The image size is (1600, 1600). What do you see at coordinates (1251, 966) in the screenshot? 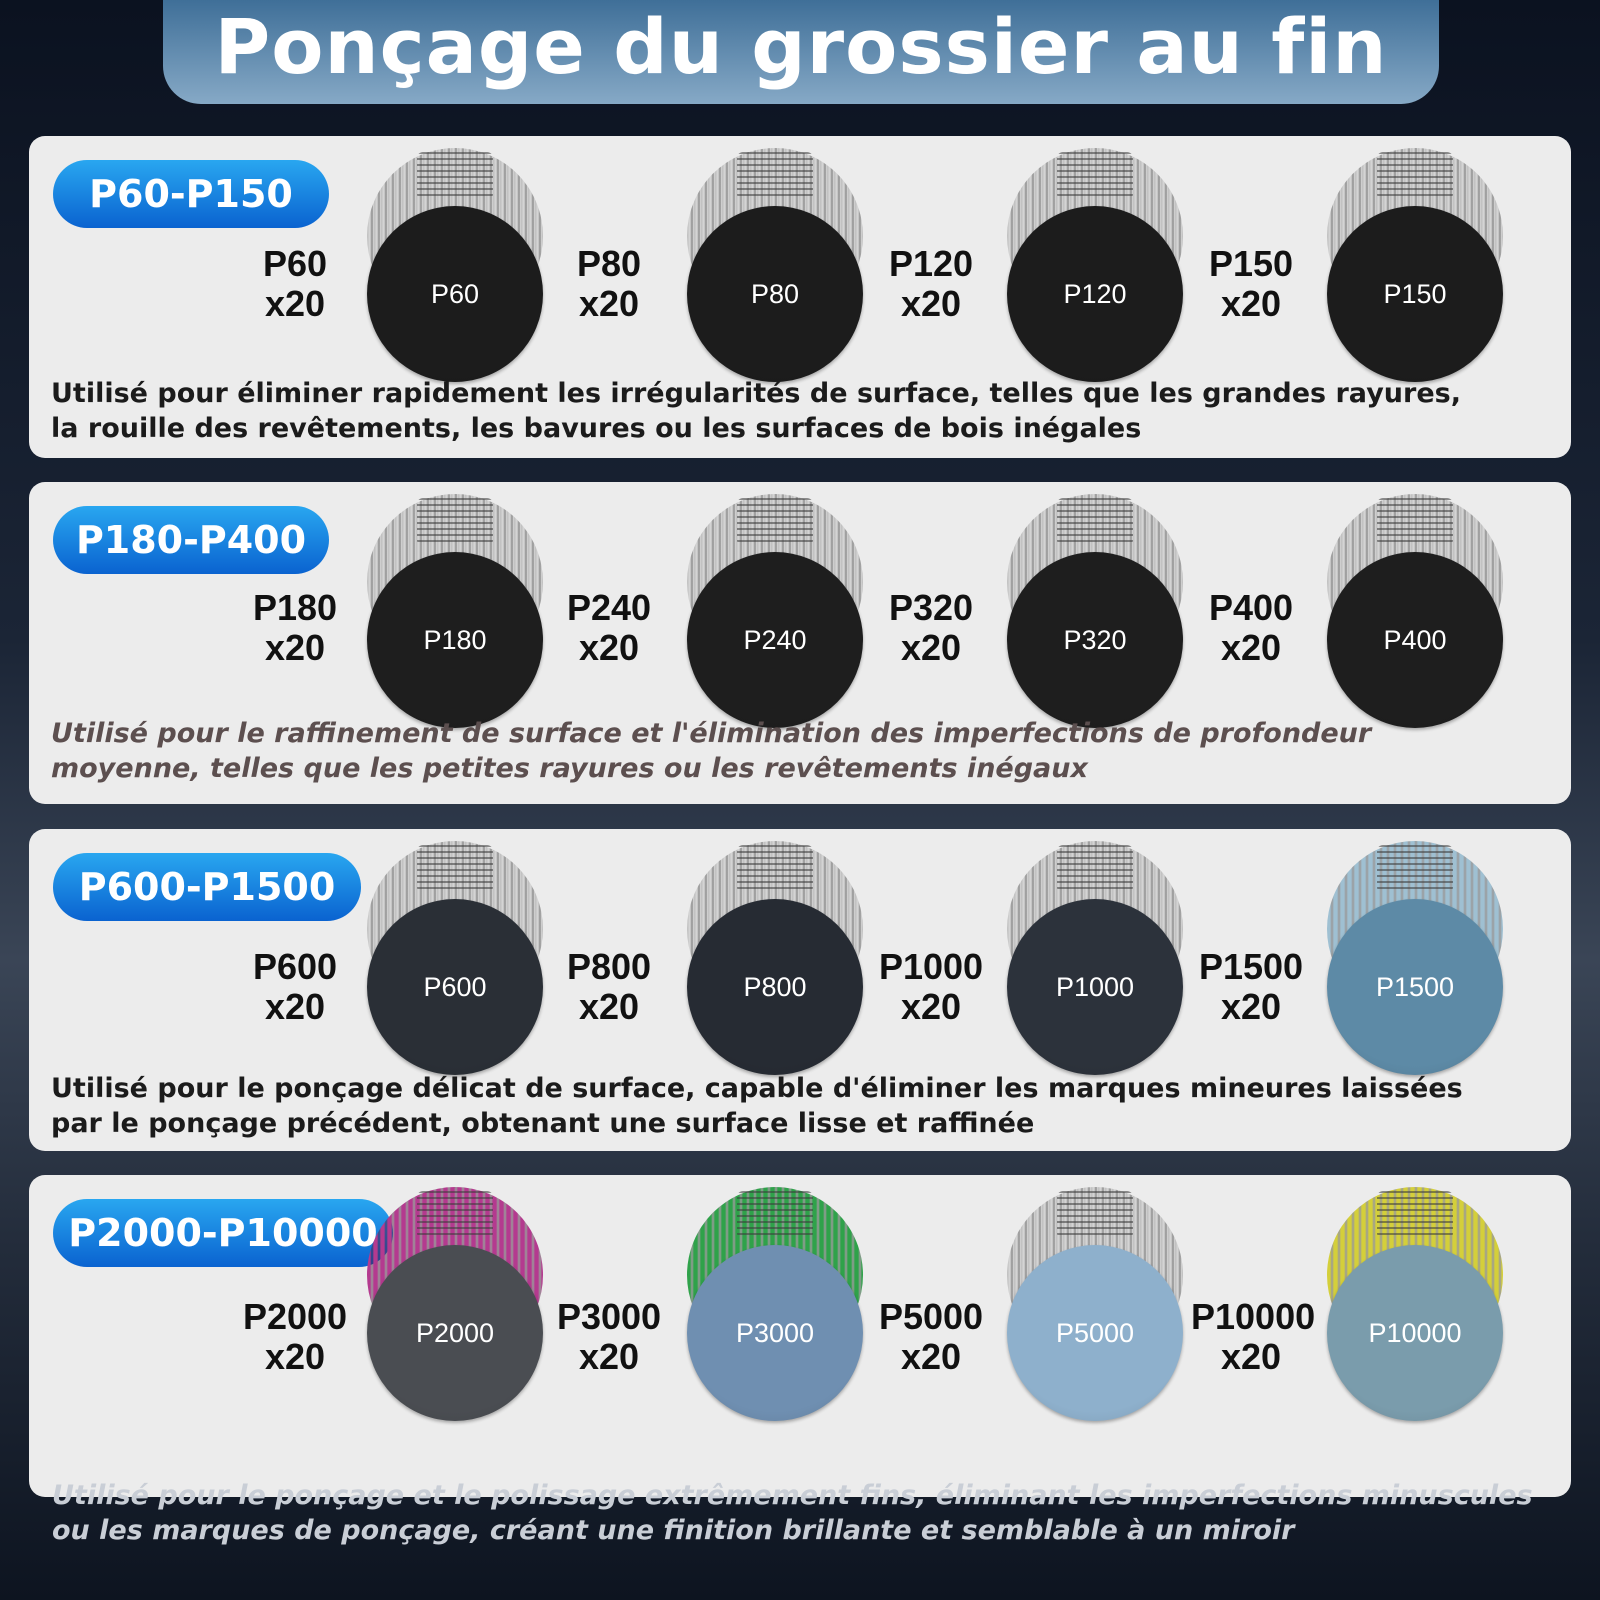
I see `grade-name: P1500` at bounding box center [1251, 966].